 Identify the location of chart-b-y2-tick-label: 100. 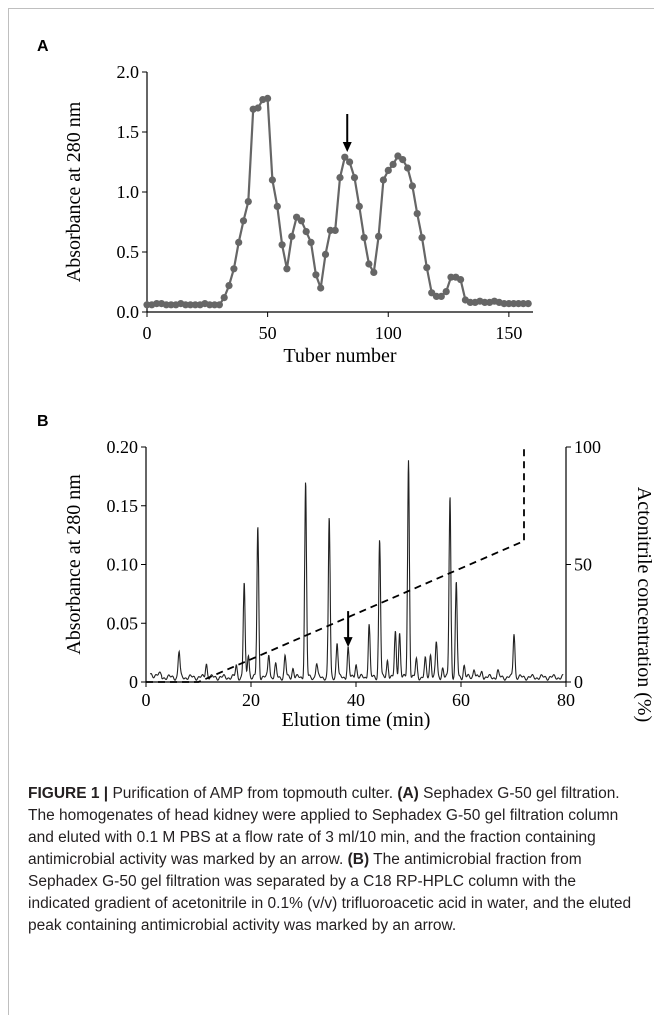
(587, 447).